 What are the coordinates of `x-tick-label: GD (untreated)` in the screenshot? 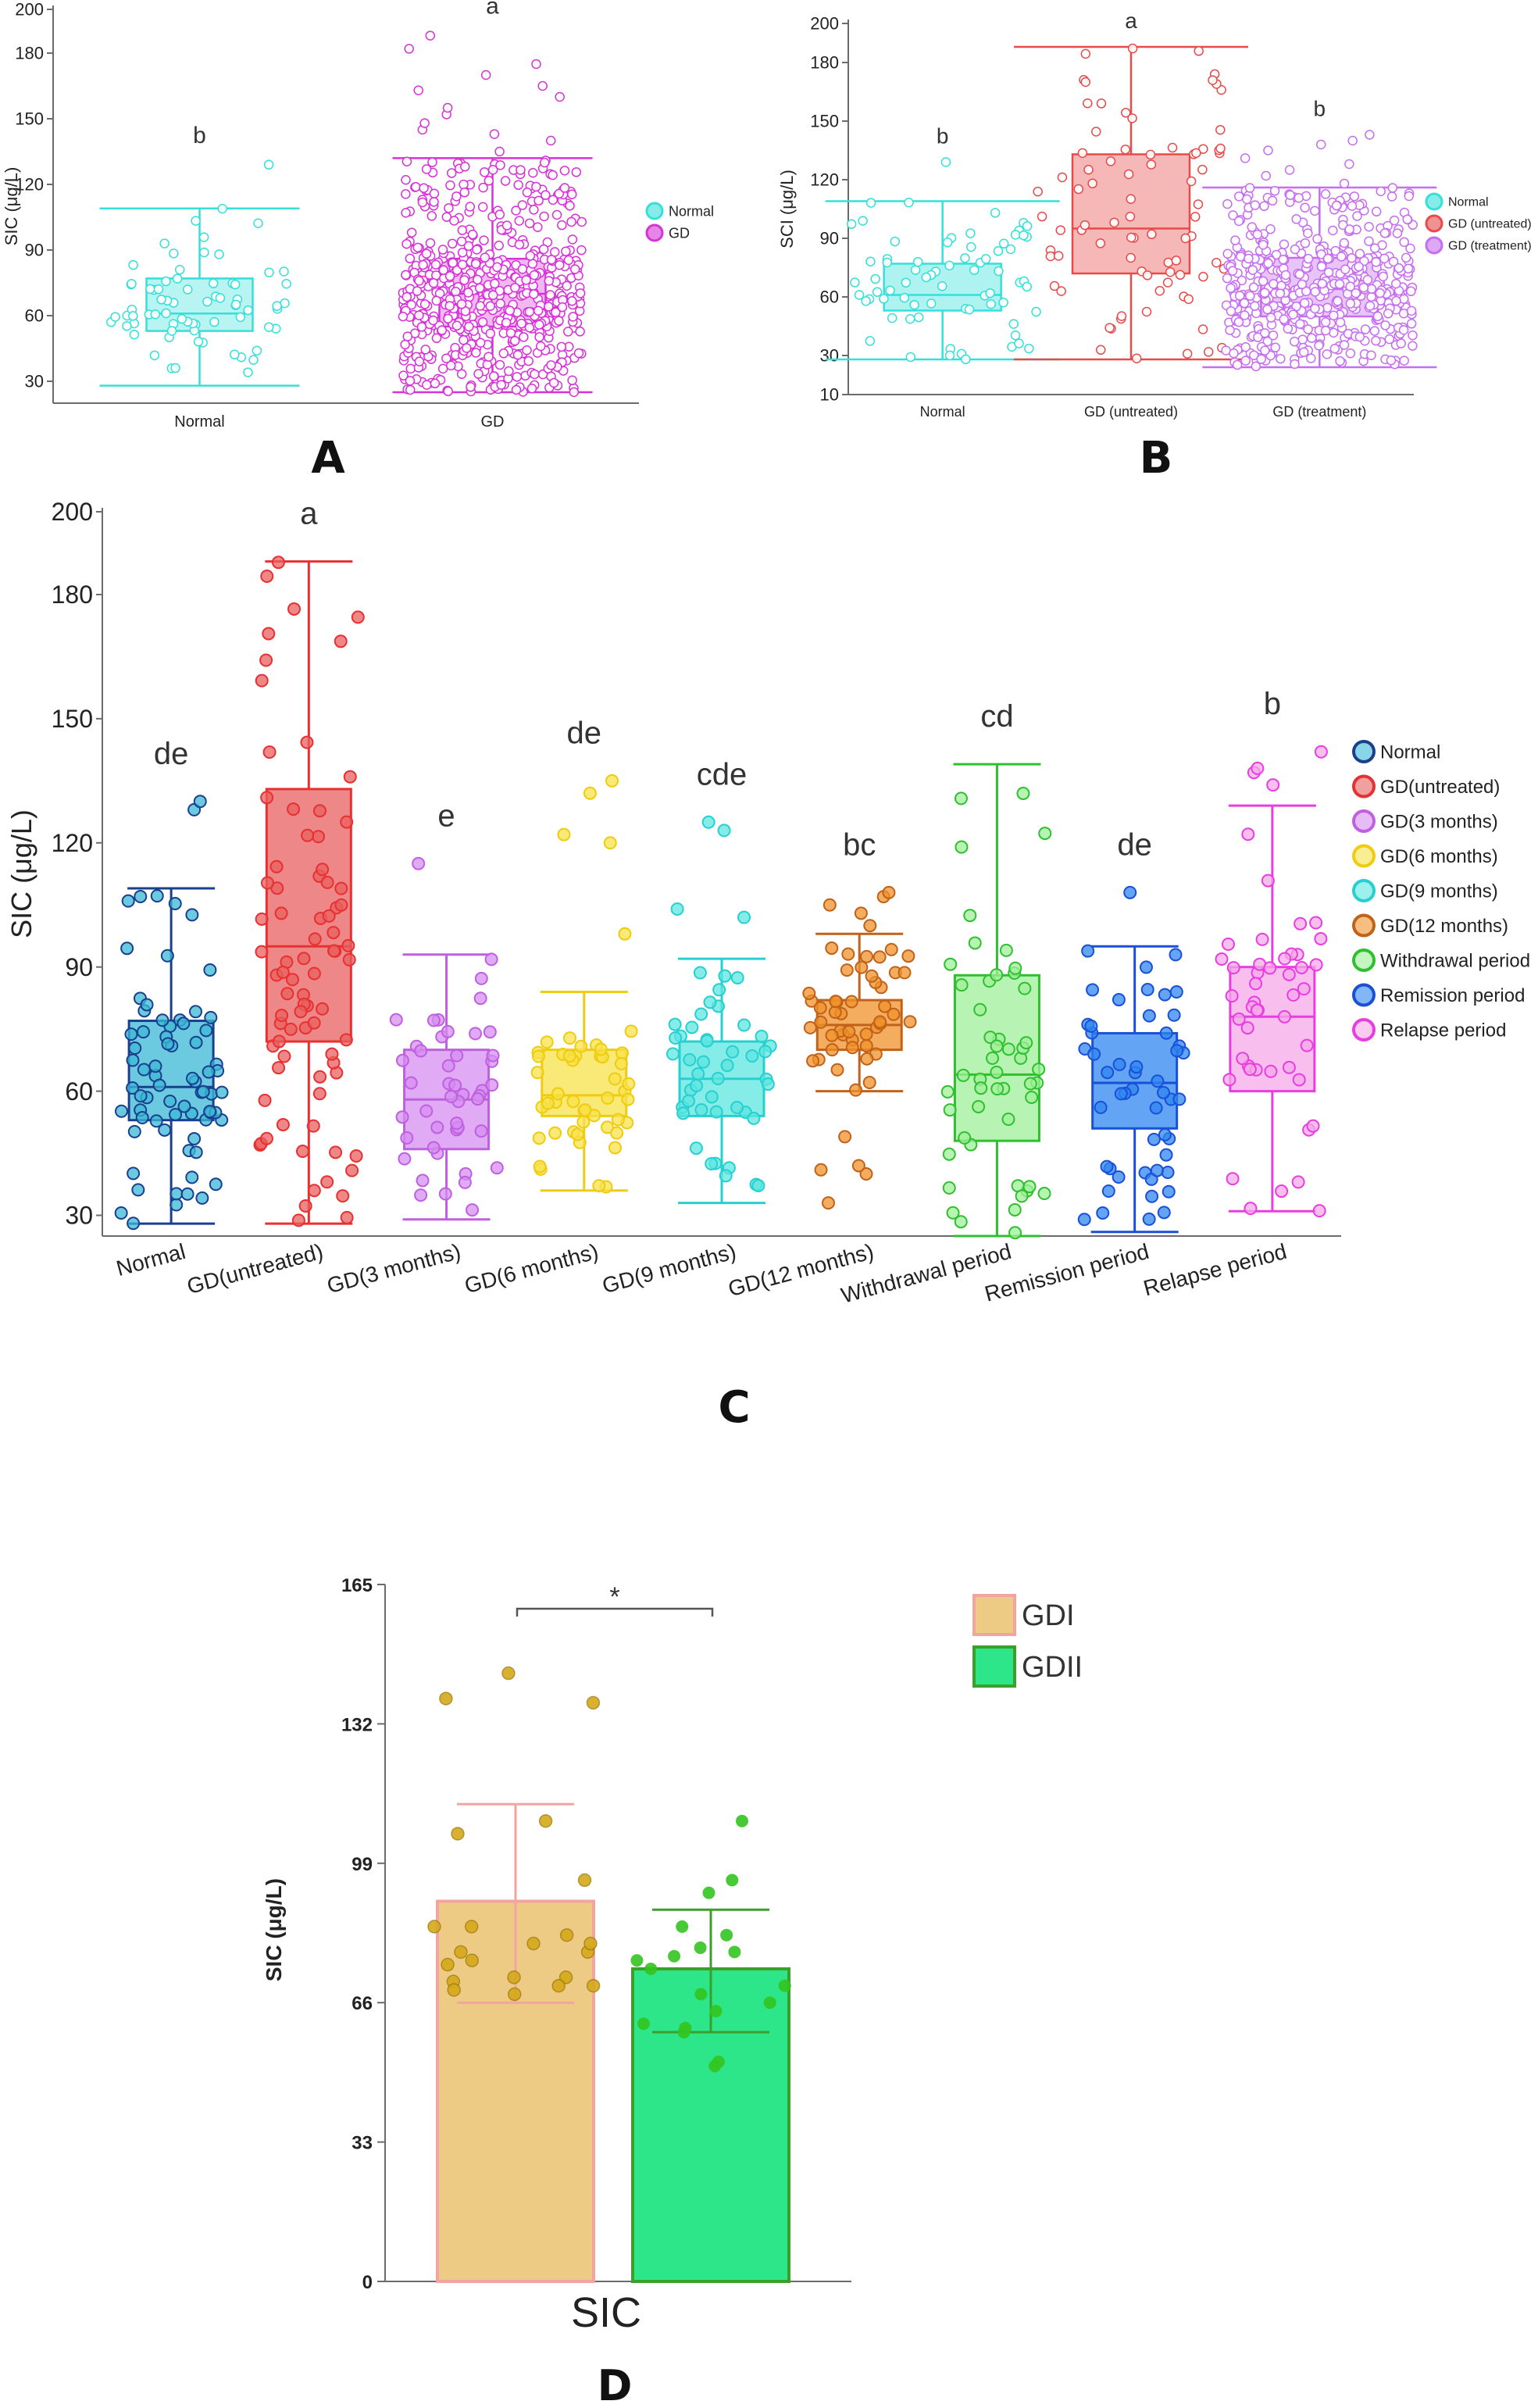 It's located at (1131, 412).